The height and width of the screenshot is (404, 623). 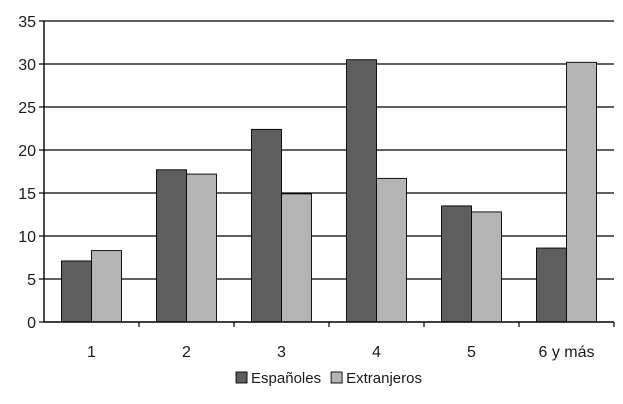 I want to click on legend: Españoles Extranjeros, so click(x=328, y=378).